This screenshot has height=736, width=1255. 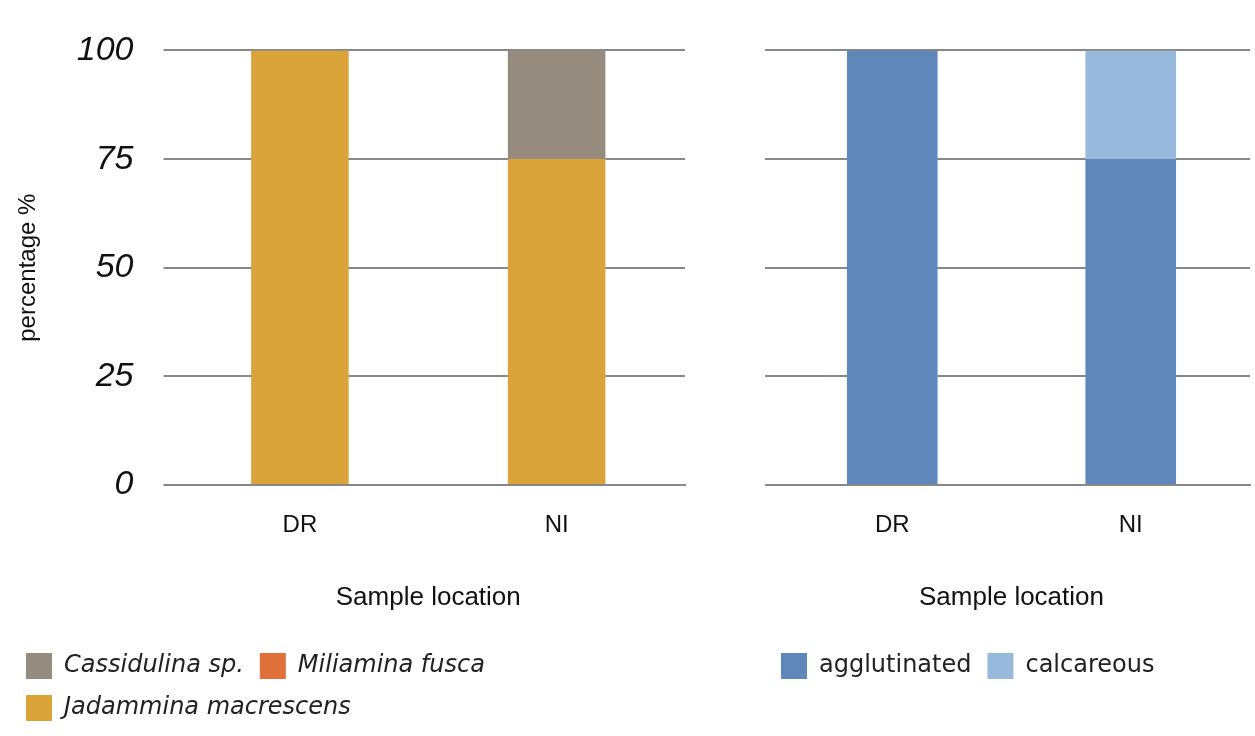 I want to click on legend-label: calcareous, so click(x=1090, y=664).